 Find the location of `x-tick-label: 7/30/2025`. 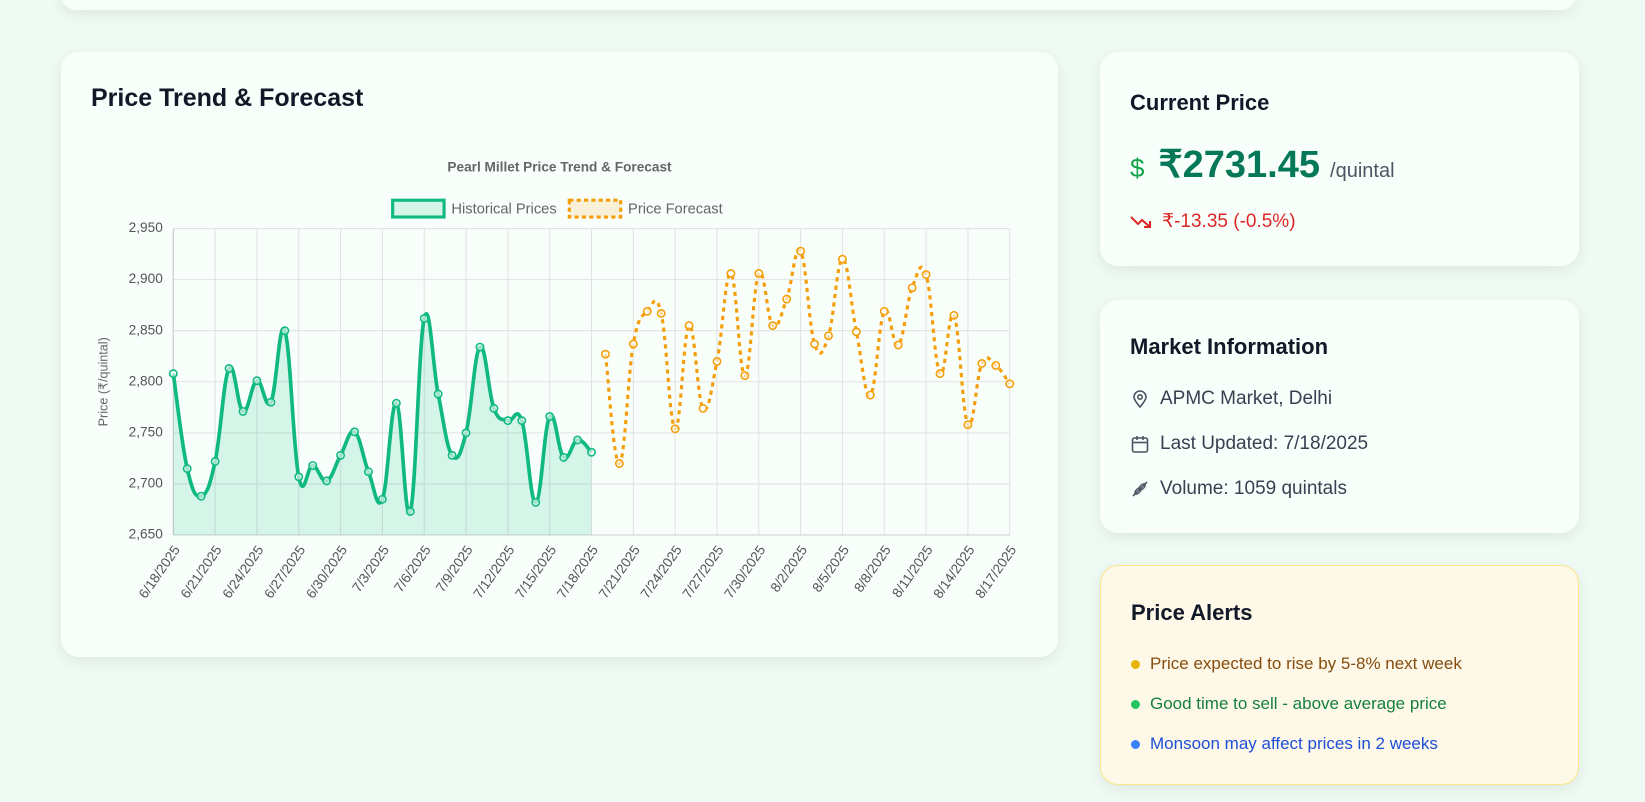

x-tick-label: 7/30/2025 is located at coordinates (744, 572).